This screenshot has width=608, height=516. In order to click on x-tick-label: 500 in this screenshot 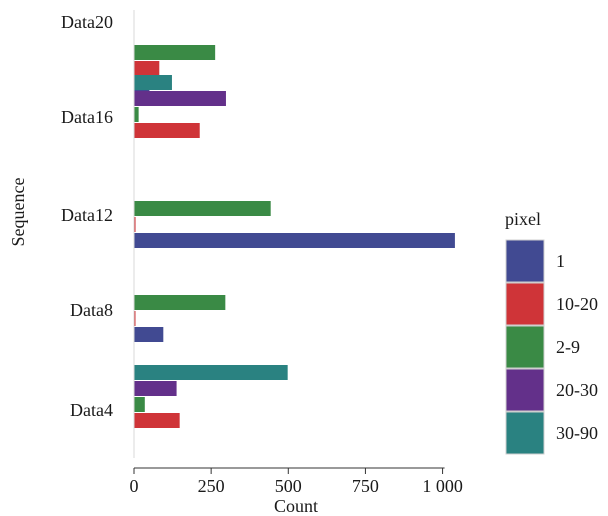, I will do `click(288, 486)`.